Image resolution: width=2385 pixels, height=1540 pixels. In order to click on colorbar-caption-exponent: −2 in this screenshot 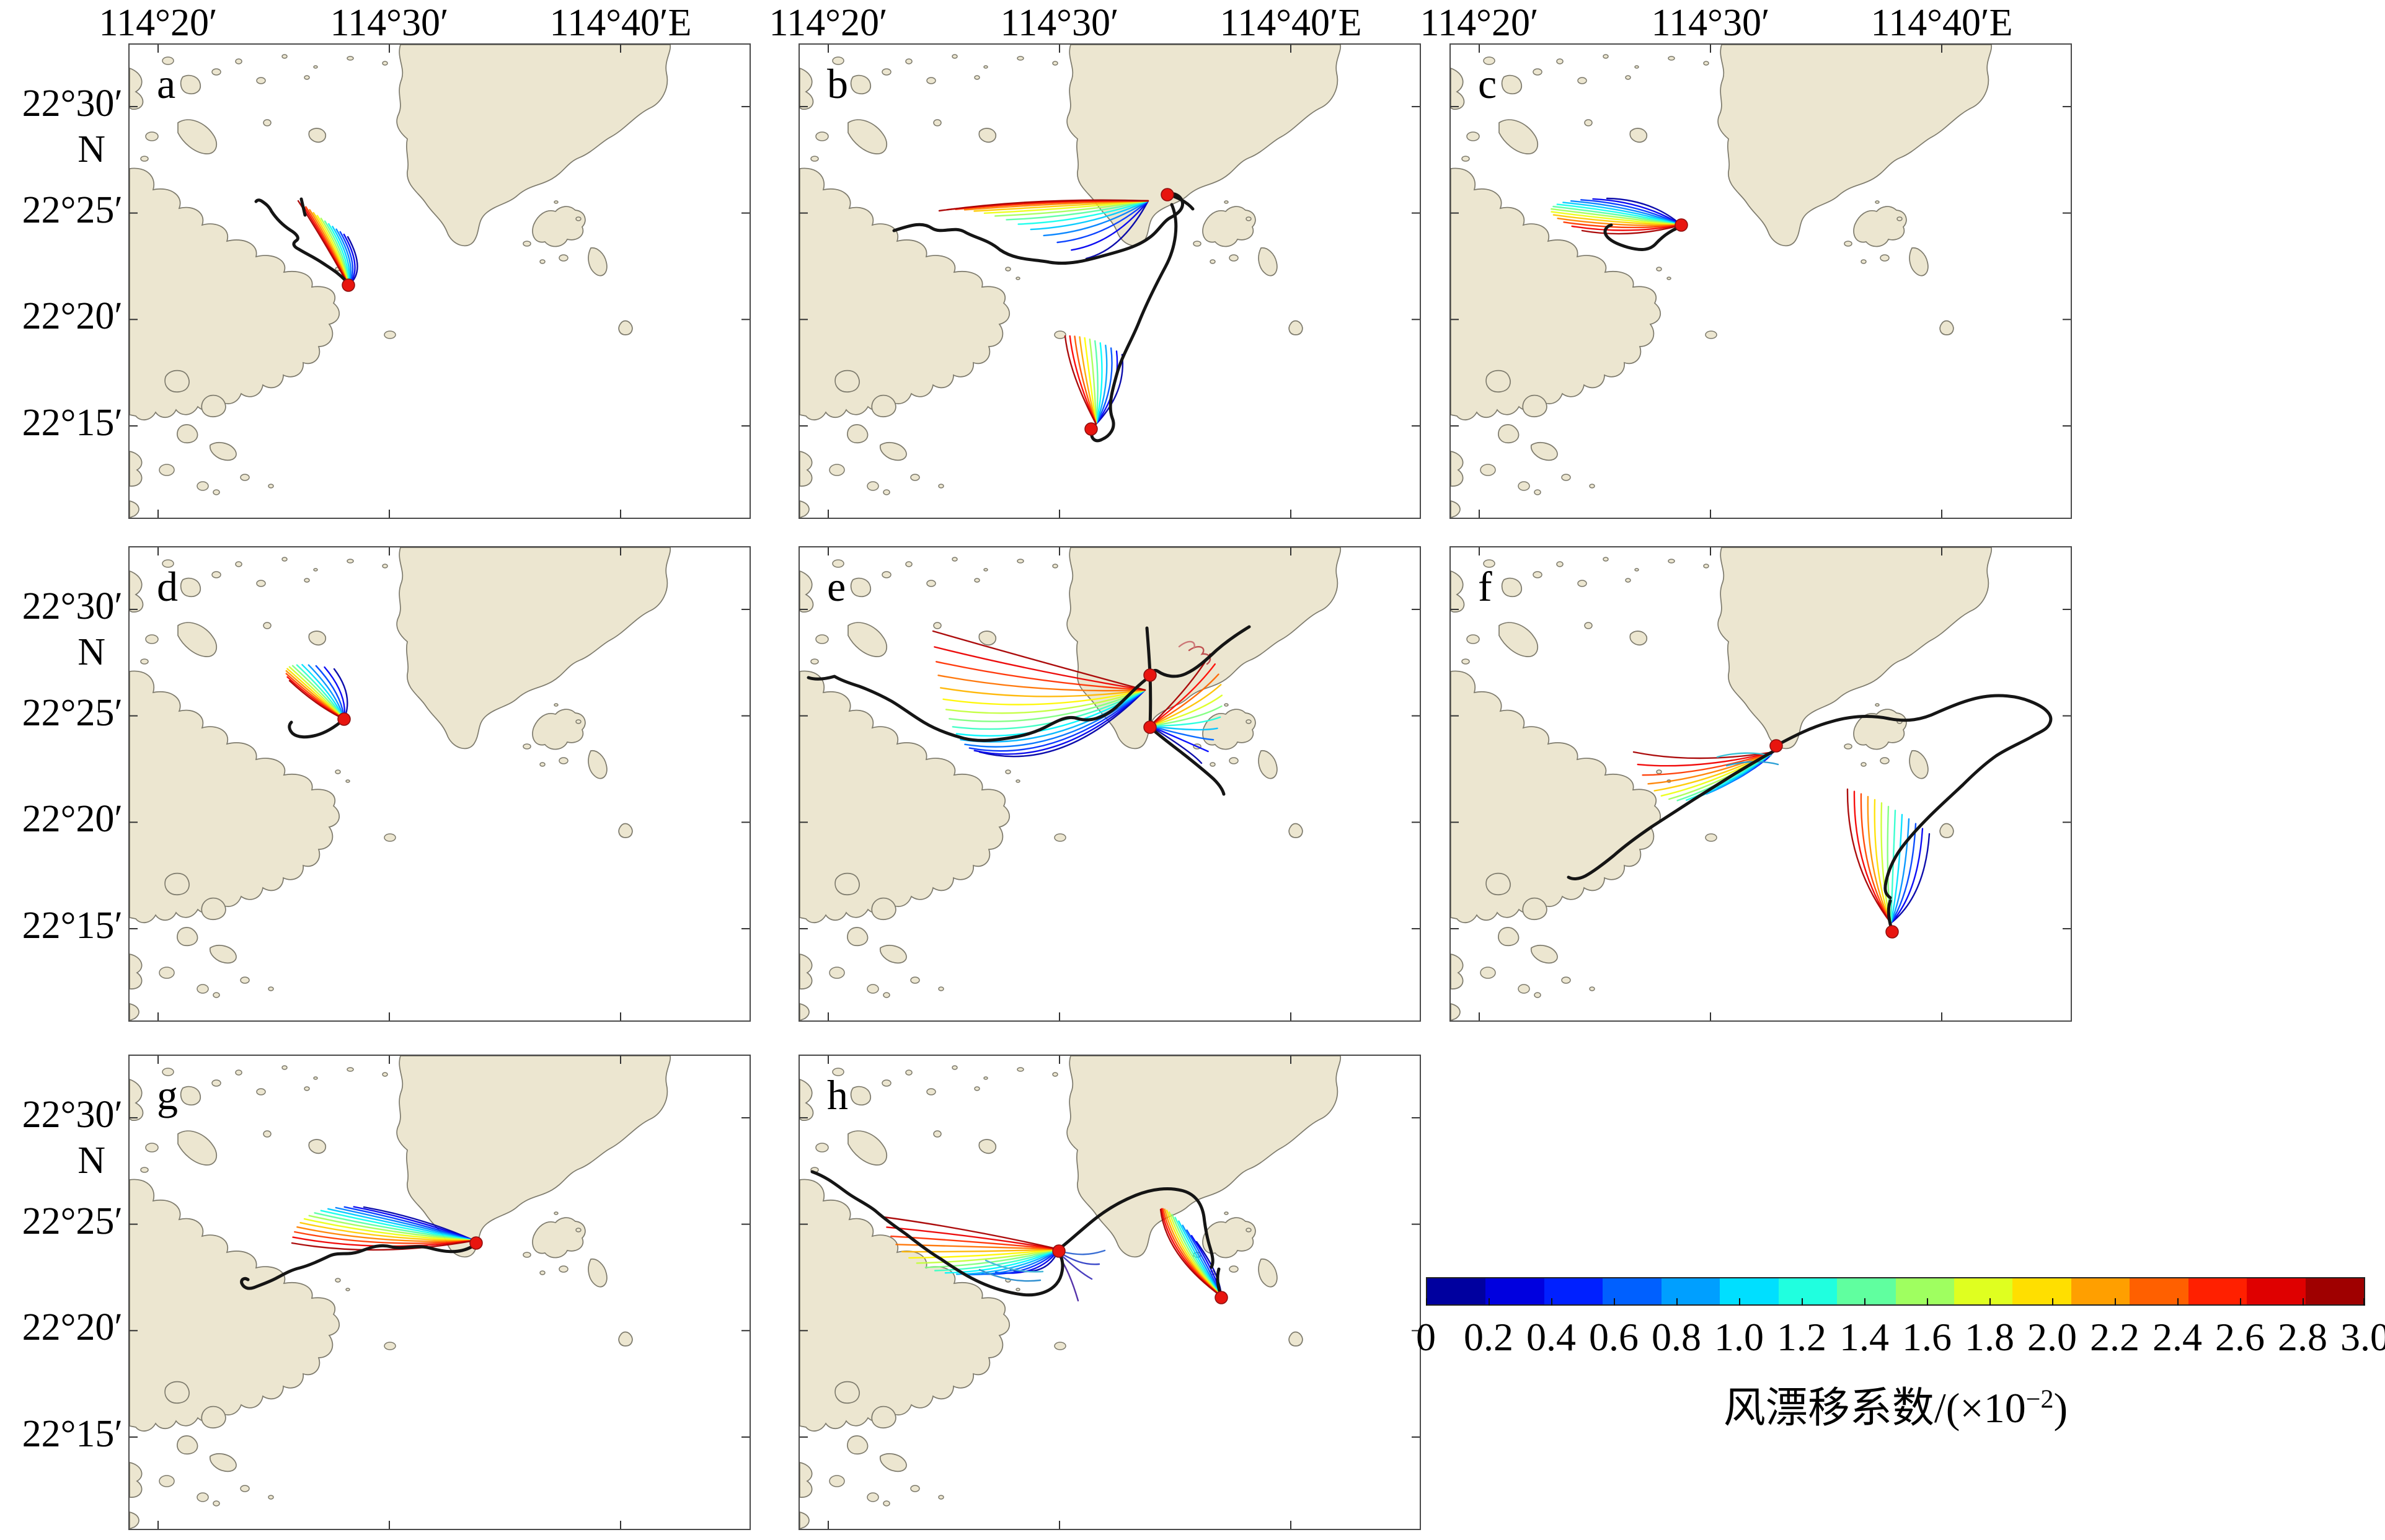, I will do `click(2039, 1399)`.